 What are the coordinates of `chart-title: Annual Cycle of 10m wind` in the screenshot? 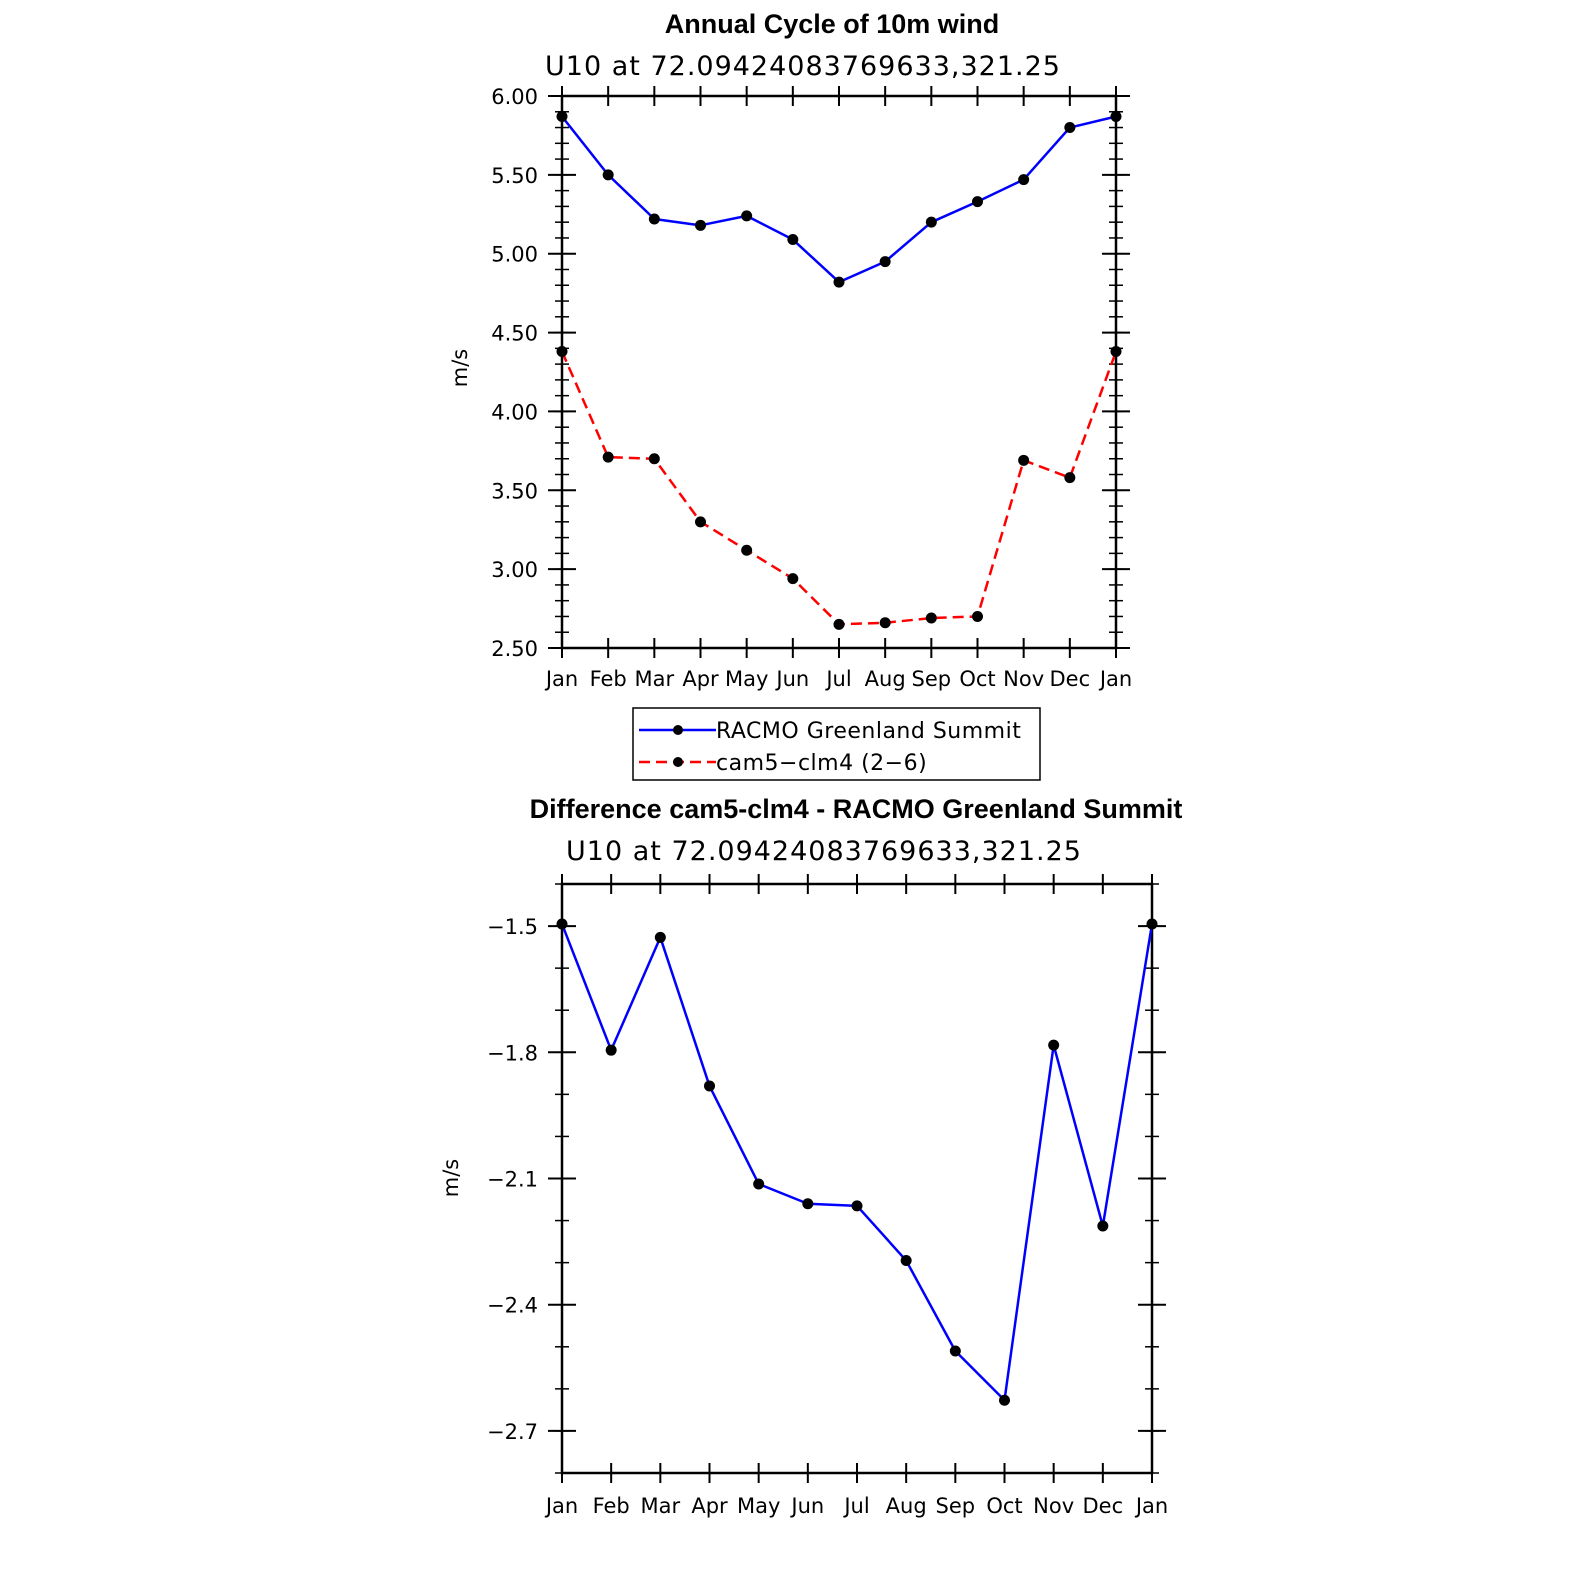 It's located at (832, 24).